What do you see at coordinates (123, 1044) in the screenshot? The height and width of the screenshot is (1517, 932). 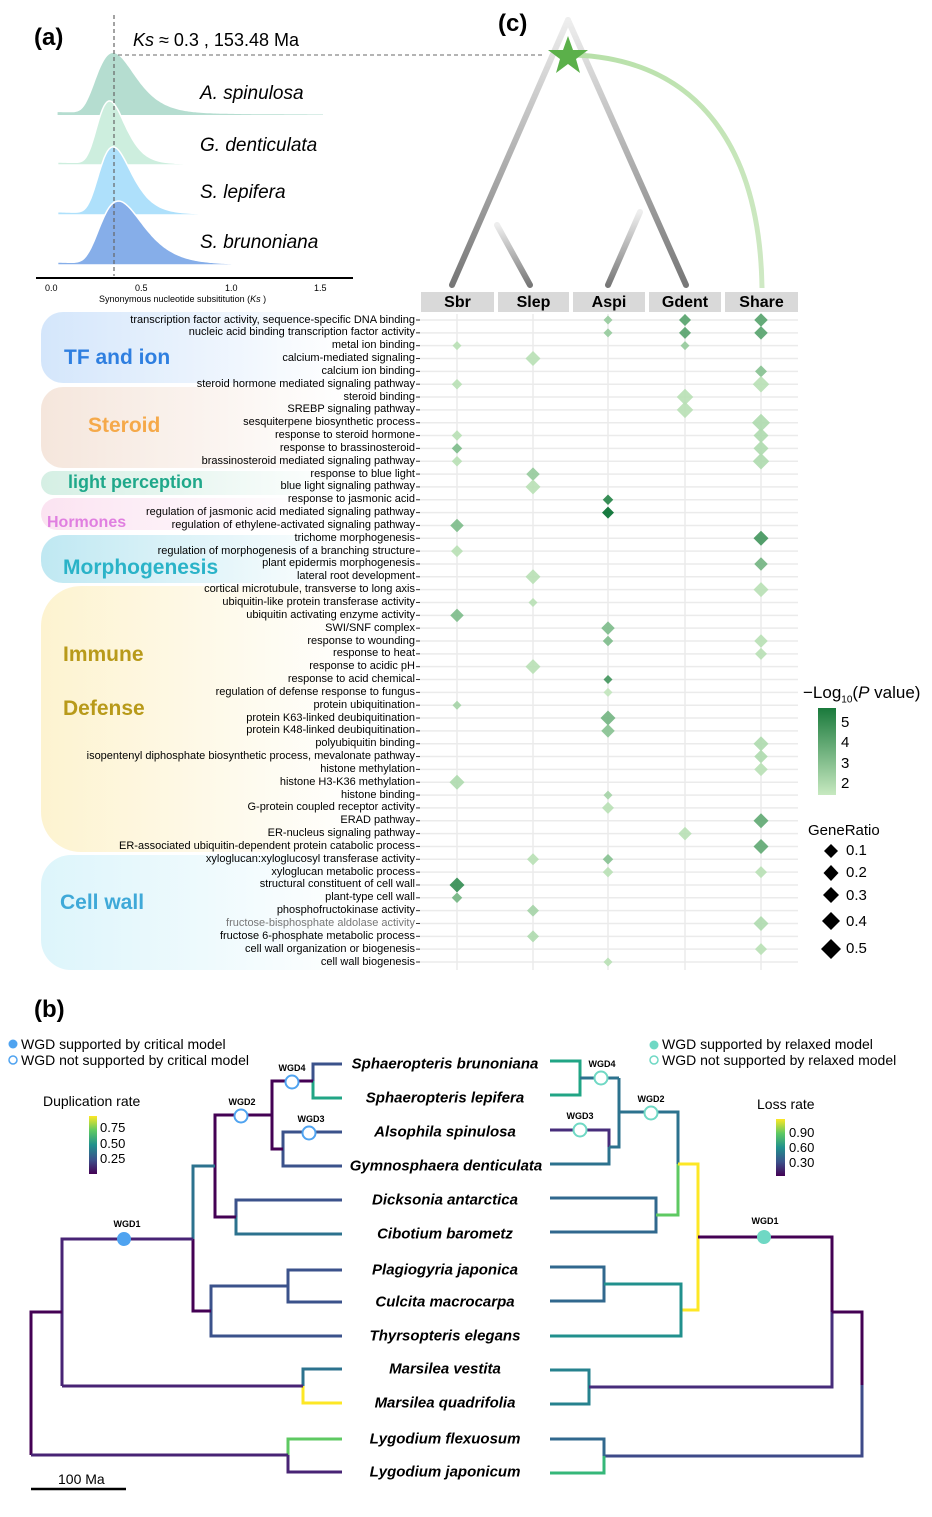 I see `legend-critical-supported: WGD supported by critical model` at bounding box center [123, 1044].